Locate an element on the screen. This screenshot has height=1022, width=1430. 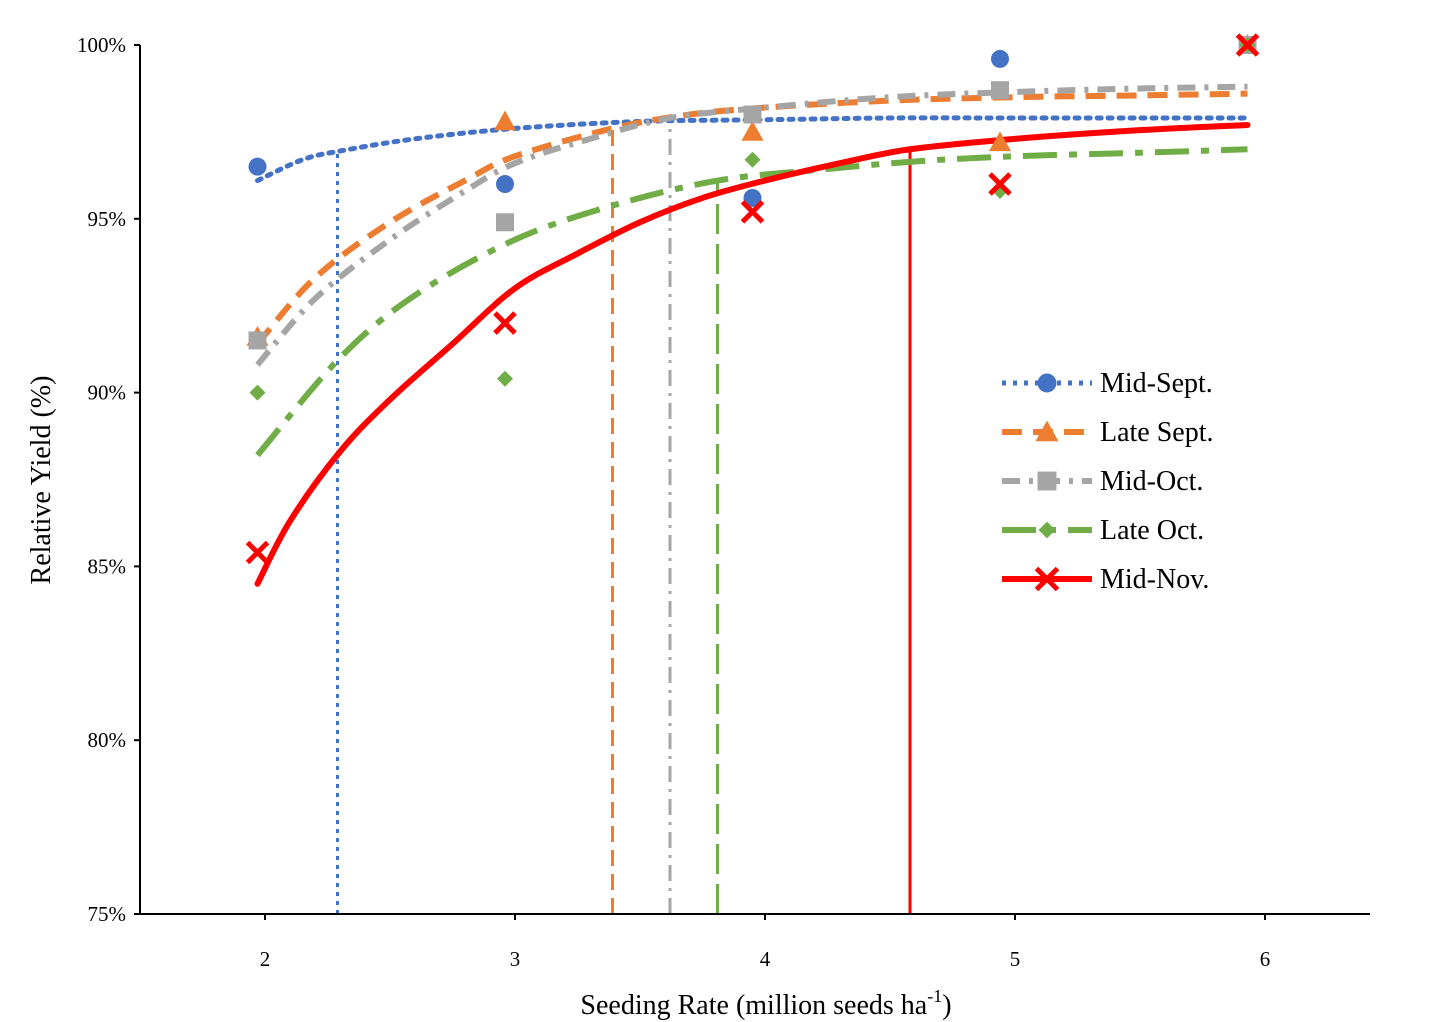
x-axis-title: Seeding Rate (million seeds ha-1) is located at coordinates (765, 1003).